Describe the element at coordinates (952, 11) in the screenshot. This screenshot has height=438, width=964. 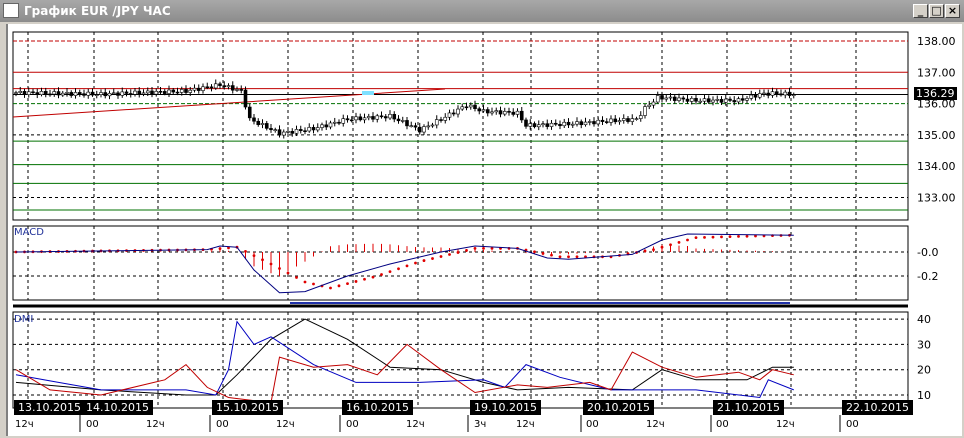
I see `close-button: ×` at that location.